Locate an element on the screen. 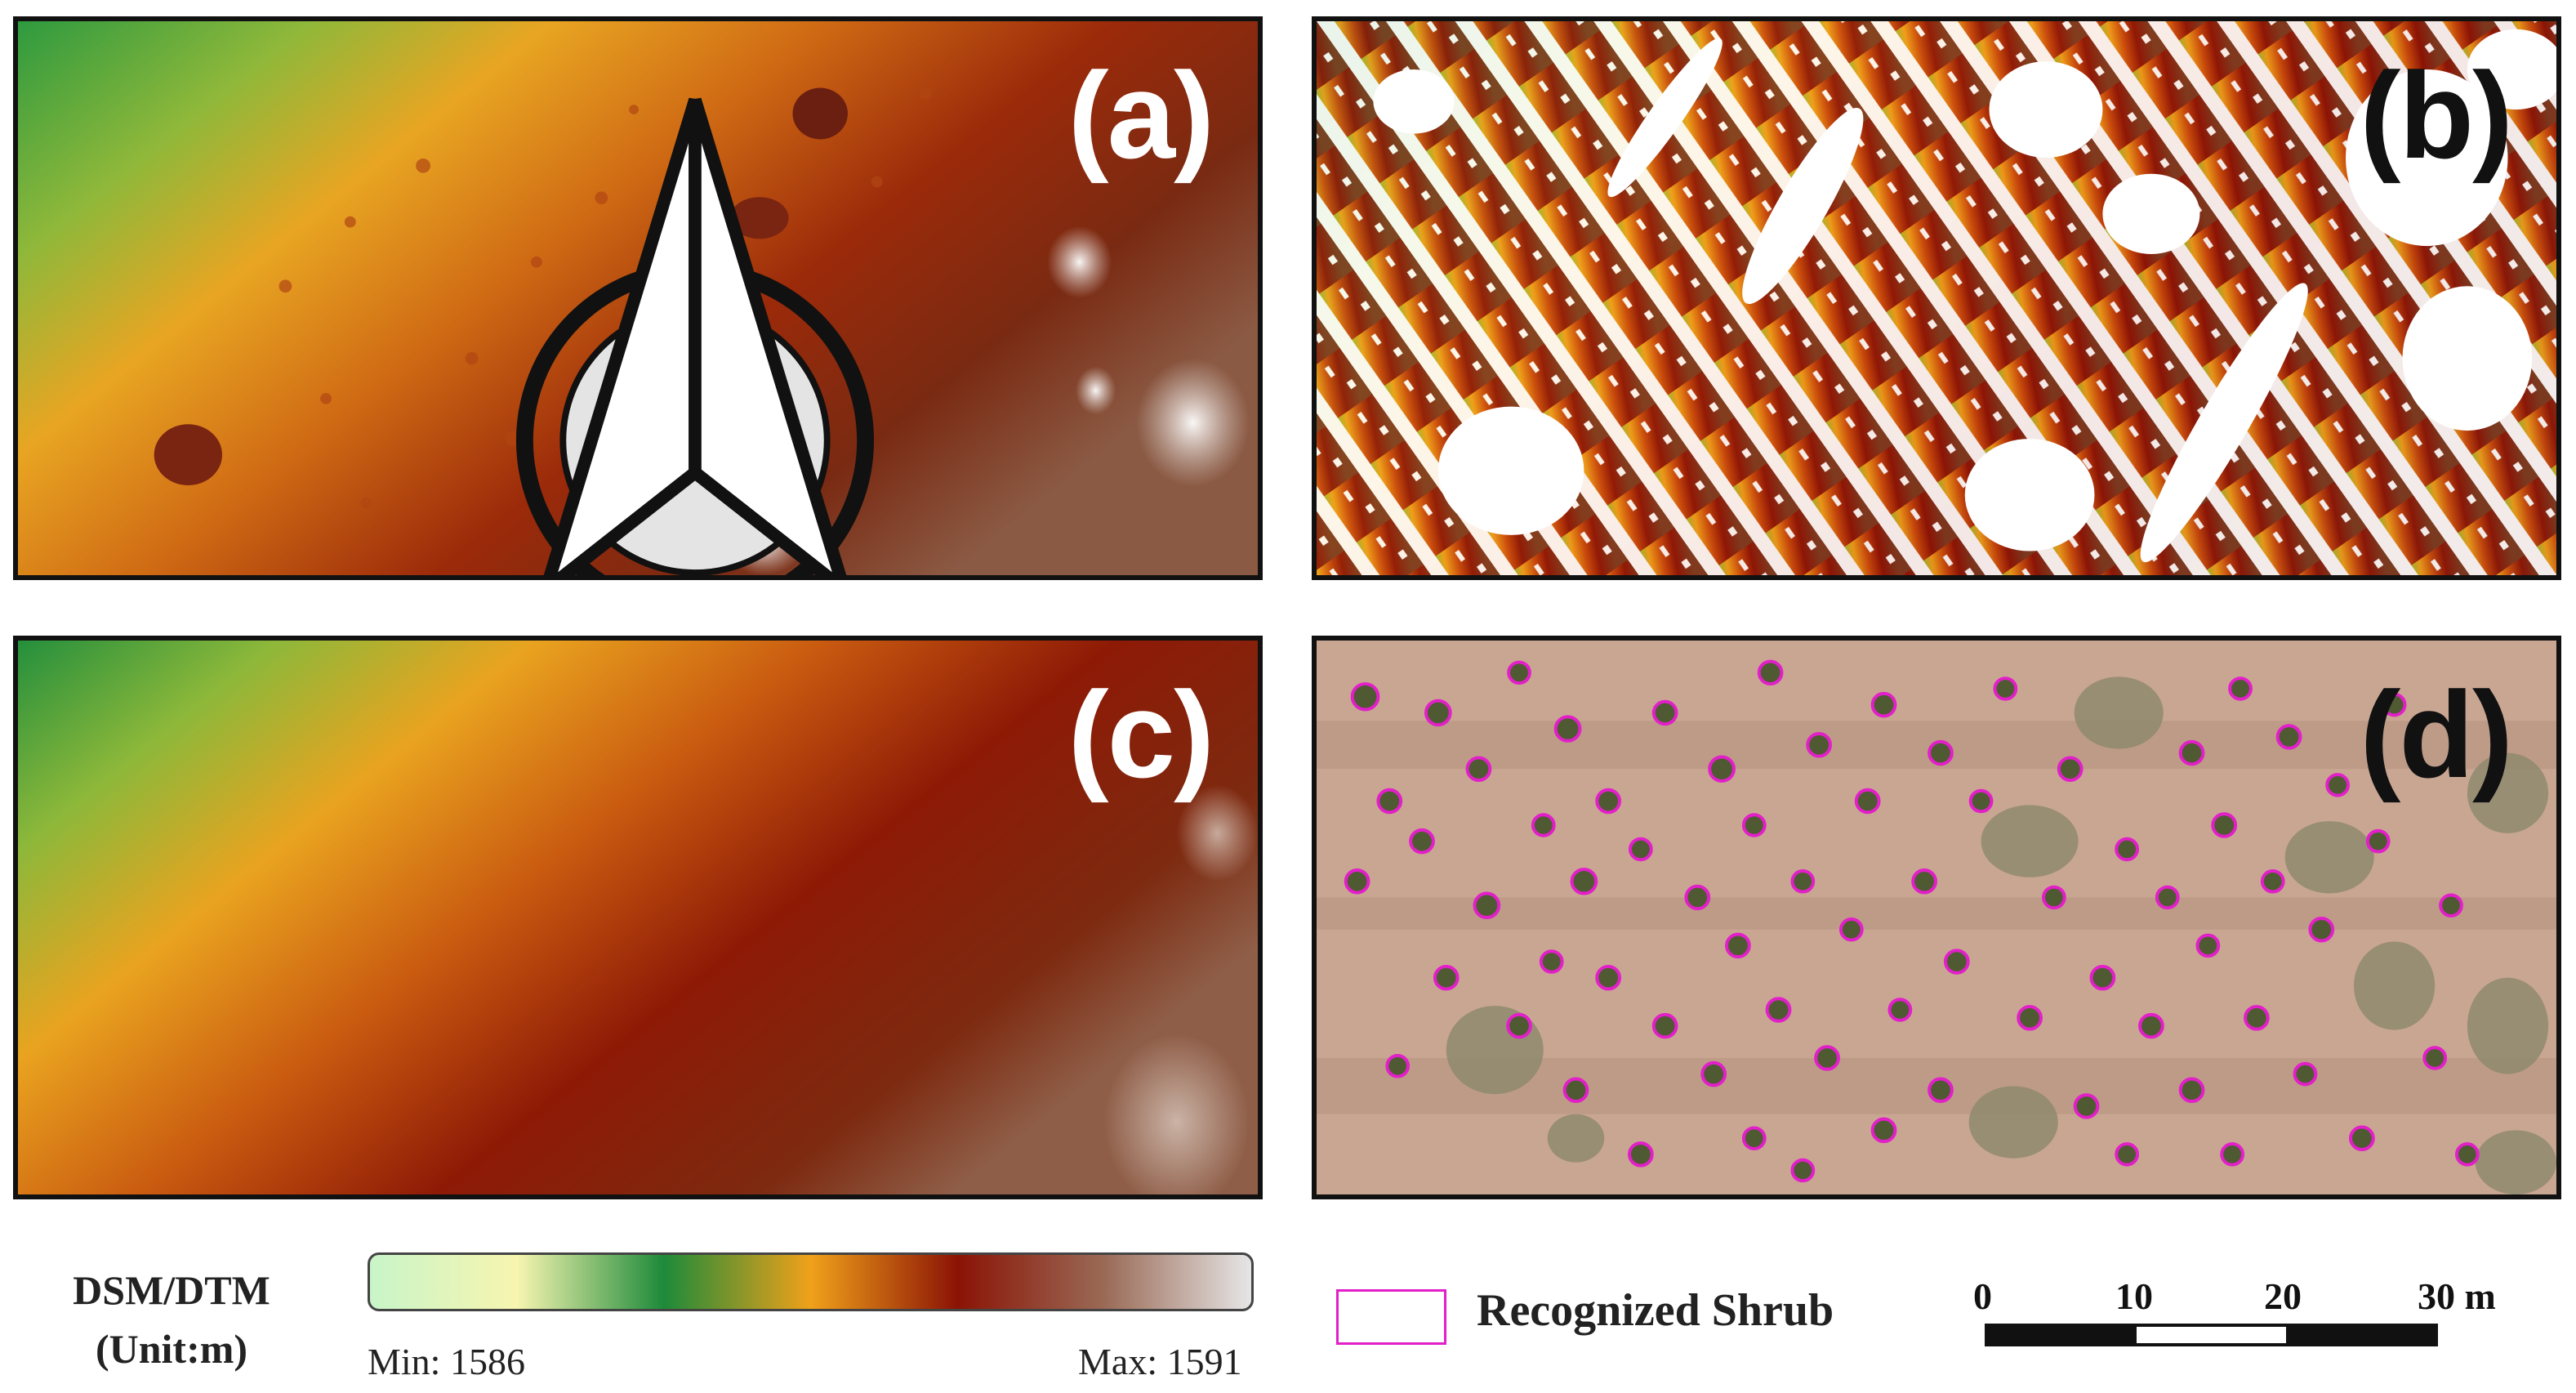 The height and width of the screenshot is (1393, 2576). panel-label-c: (c) is located at coordinates (1140, 734).